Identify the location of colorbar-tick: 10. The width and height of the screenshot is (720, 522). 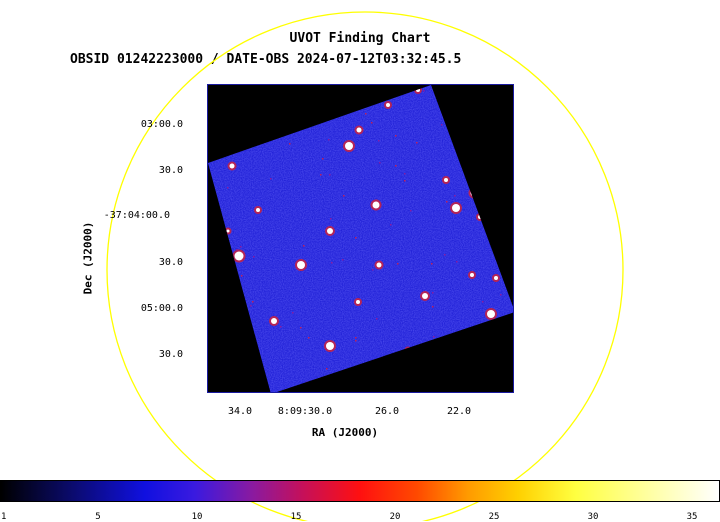
(197, 517).